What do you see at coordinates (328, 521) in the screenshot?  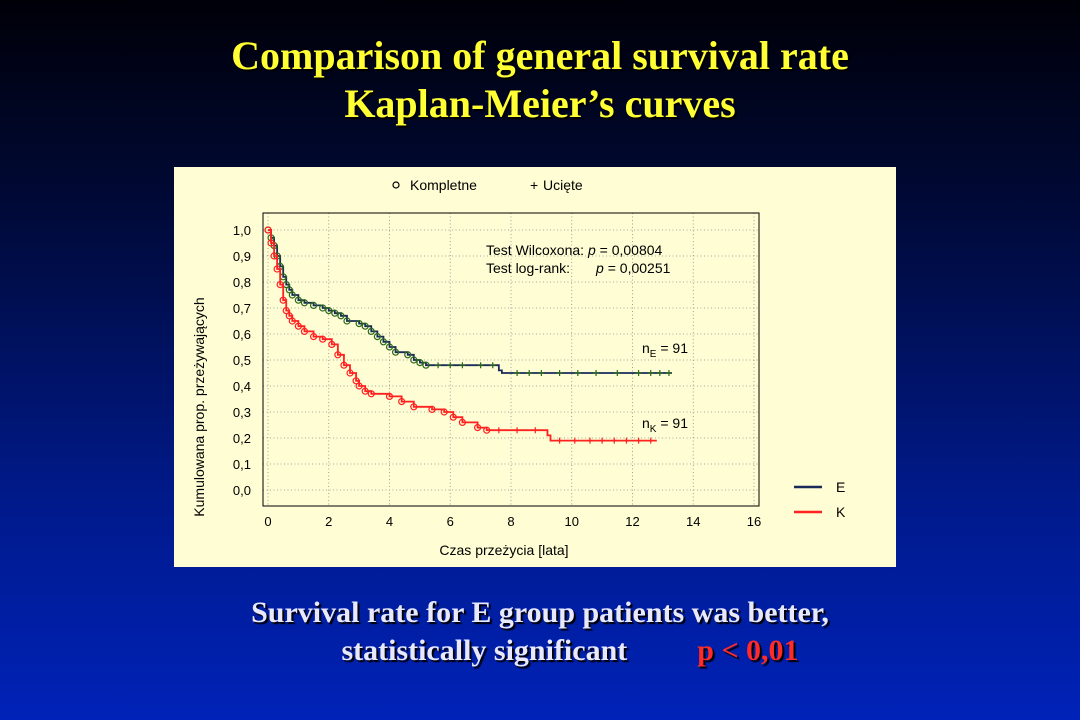 I see `x-tick-label: 2` at bounding box center [328, 521].